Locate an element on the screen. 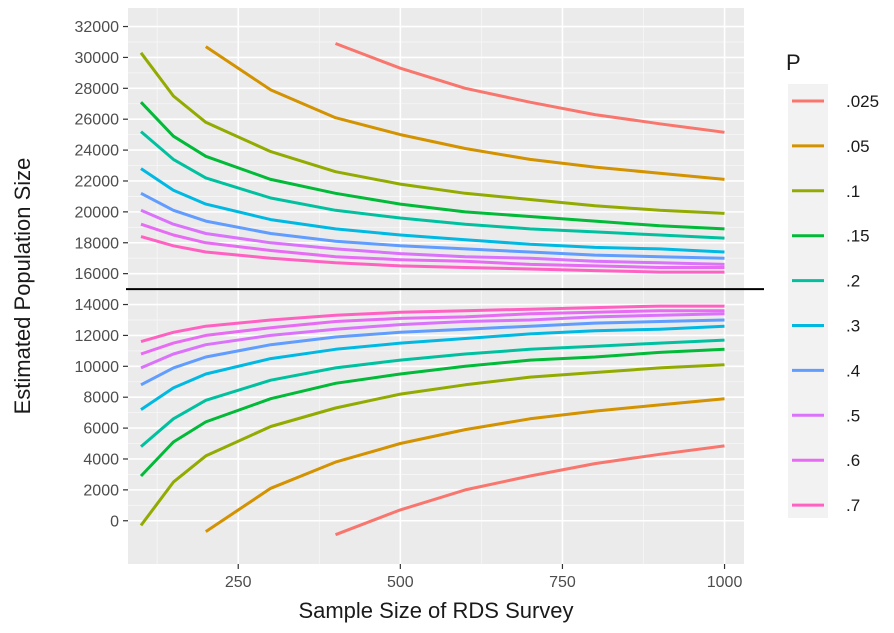 The height and width of the screenshot is (633, 894). x-tick-label: 500 is located at coordinates (400, 582).